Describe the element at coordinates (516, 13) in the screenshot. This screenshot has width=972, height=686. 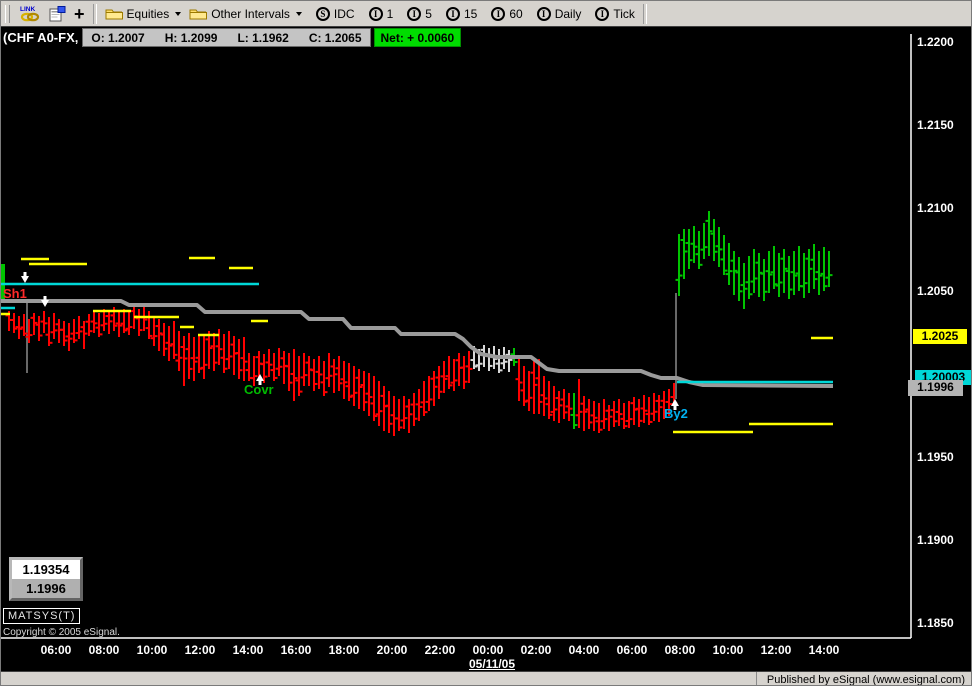
I see `interval-label: 60` at that location.